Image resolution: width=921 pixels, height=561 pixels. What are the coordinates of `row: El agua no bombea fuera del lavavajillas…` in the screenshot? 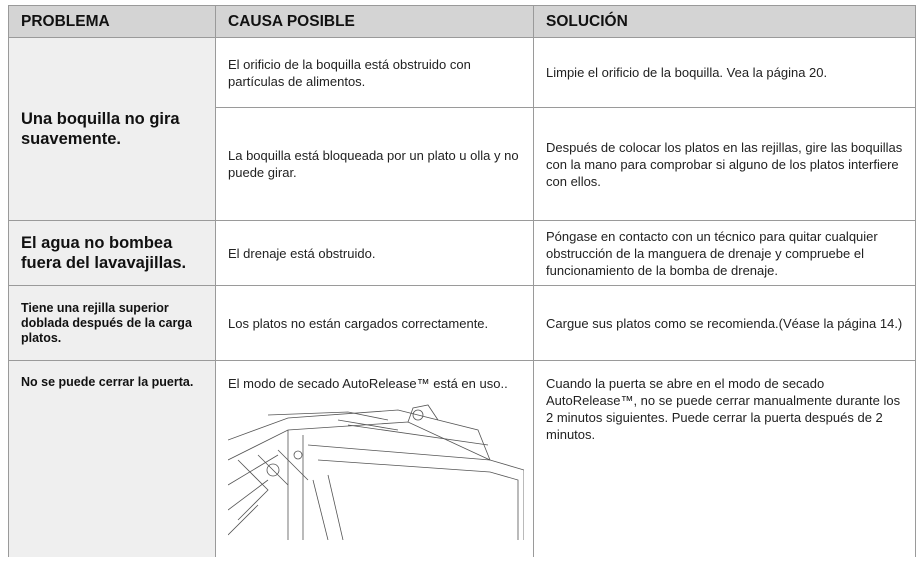 It's located at (462, 253).